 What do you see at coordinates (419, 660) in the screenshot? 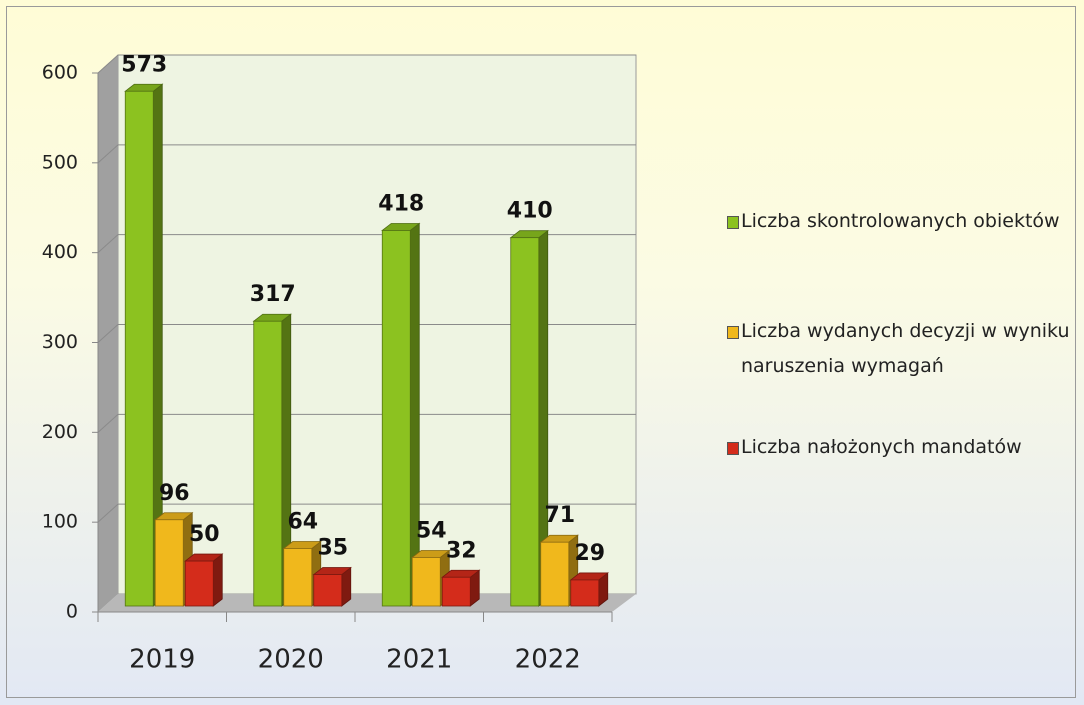
I see `x-tick-label: 2021` at bounding box center [419, 660].